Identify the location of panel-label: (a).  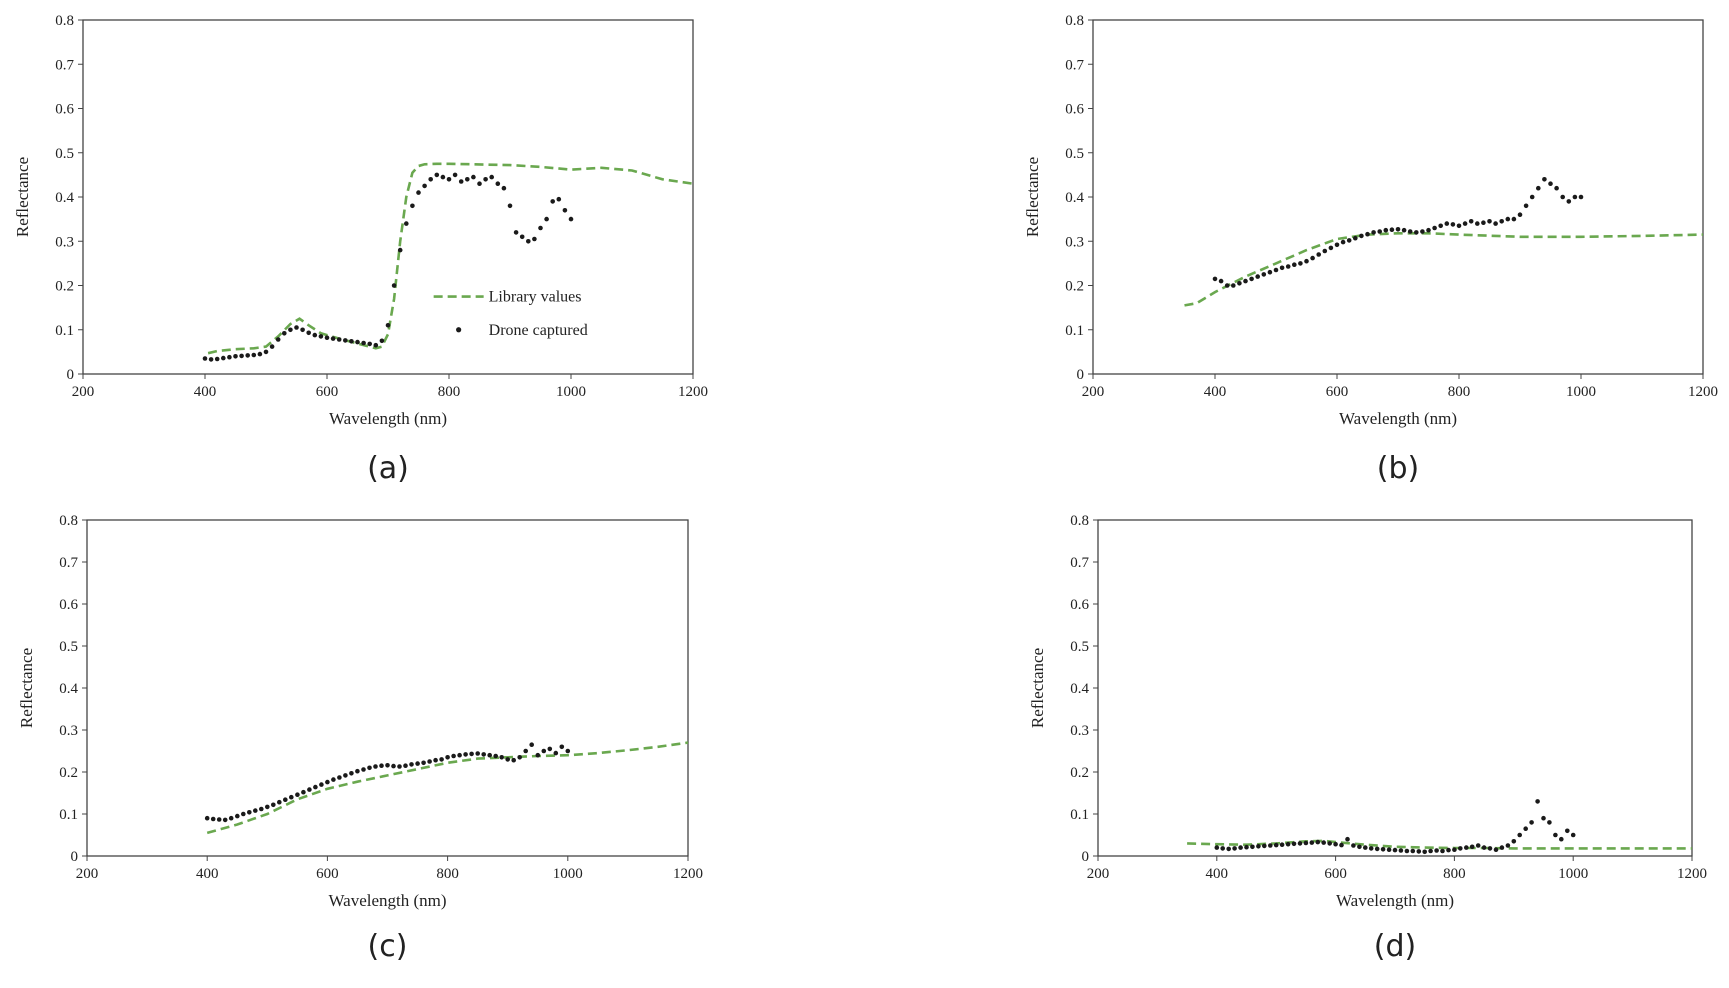
(388, 468).